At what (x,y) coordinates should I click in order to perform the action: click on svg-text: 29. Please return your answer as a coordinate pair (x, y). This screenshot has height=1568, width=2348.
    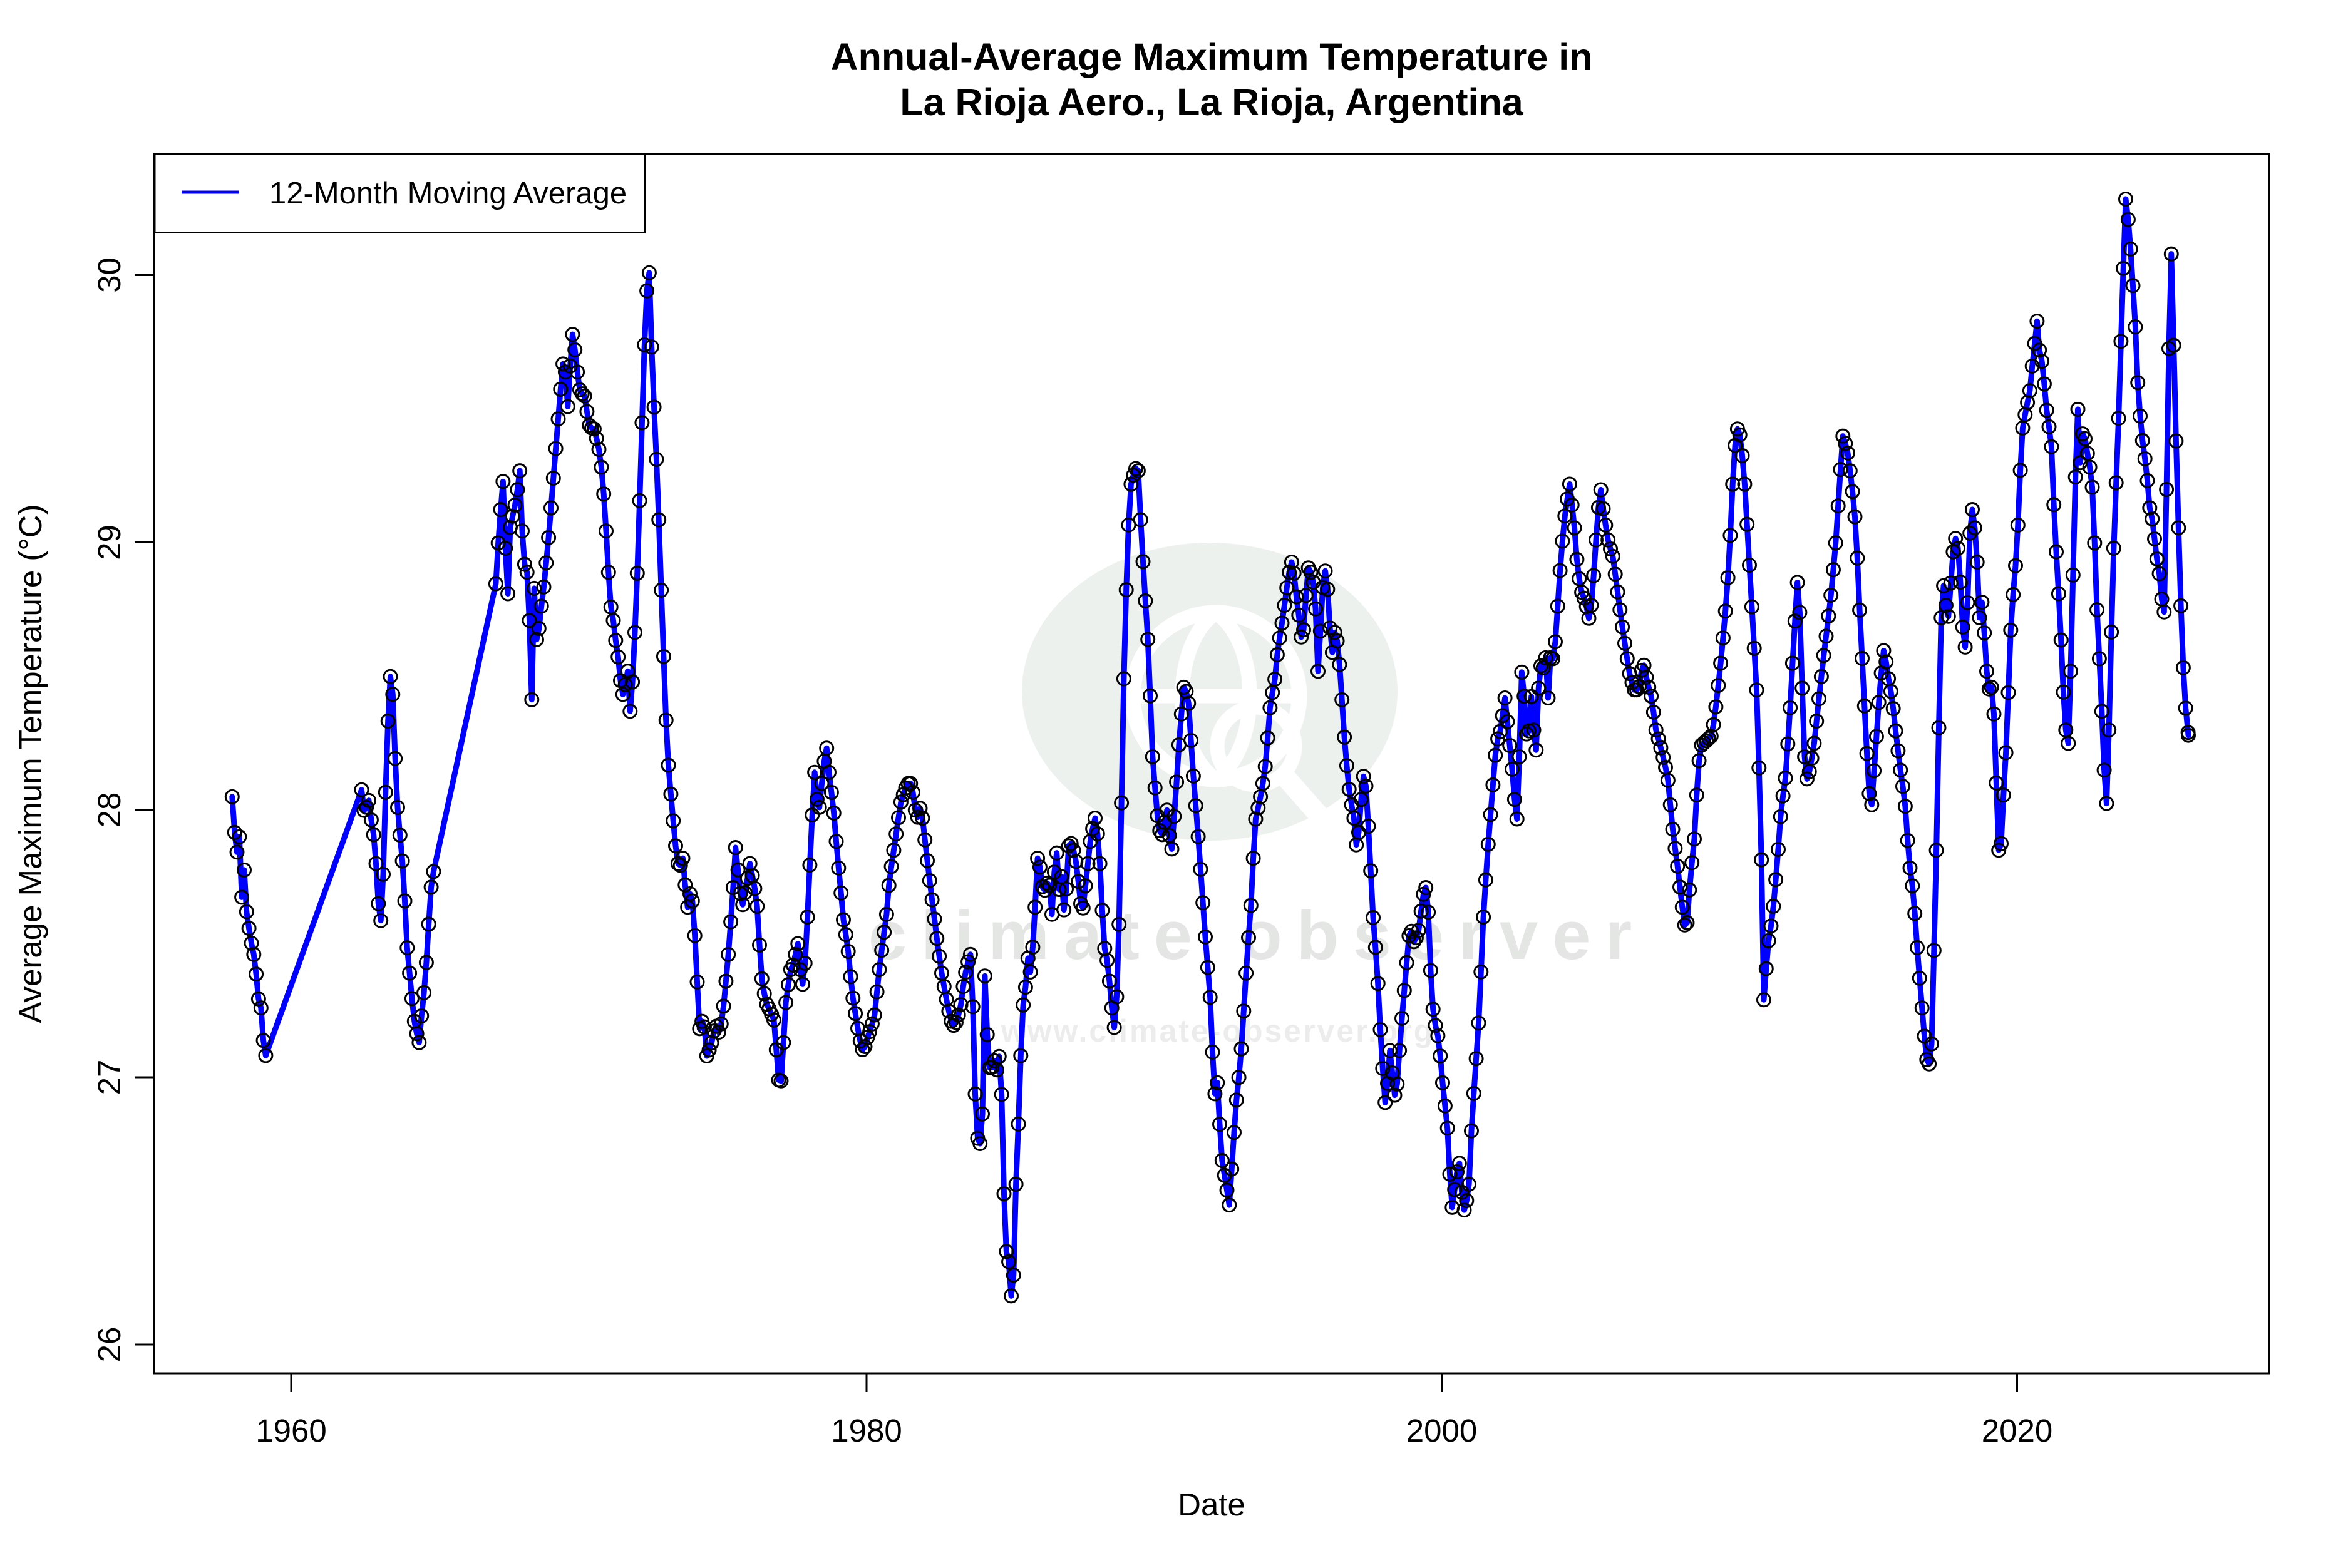
    Looking at the image, I should click on (109, 542).